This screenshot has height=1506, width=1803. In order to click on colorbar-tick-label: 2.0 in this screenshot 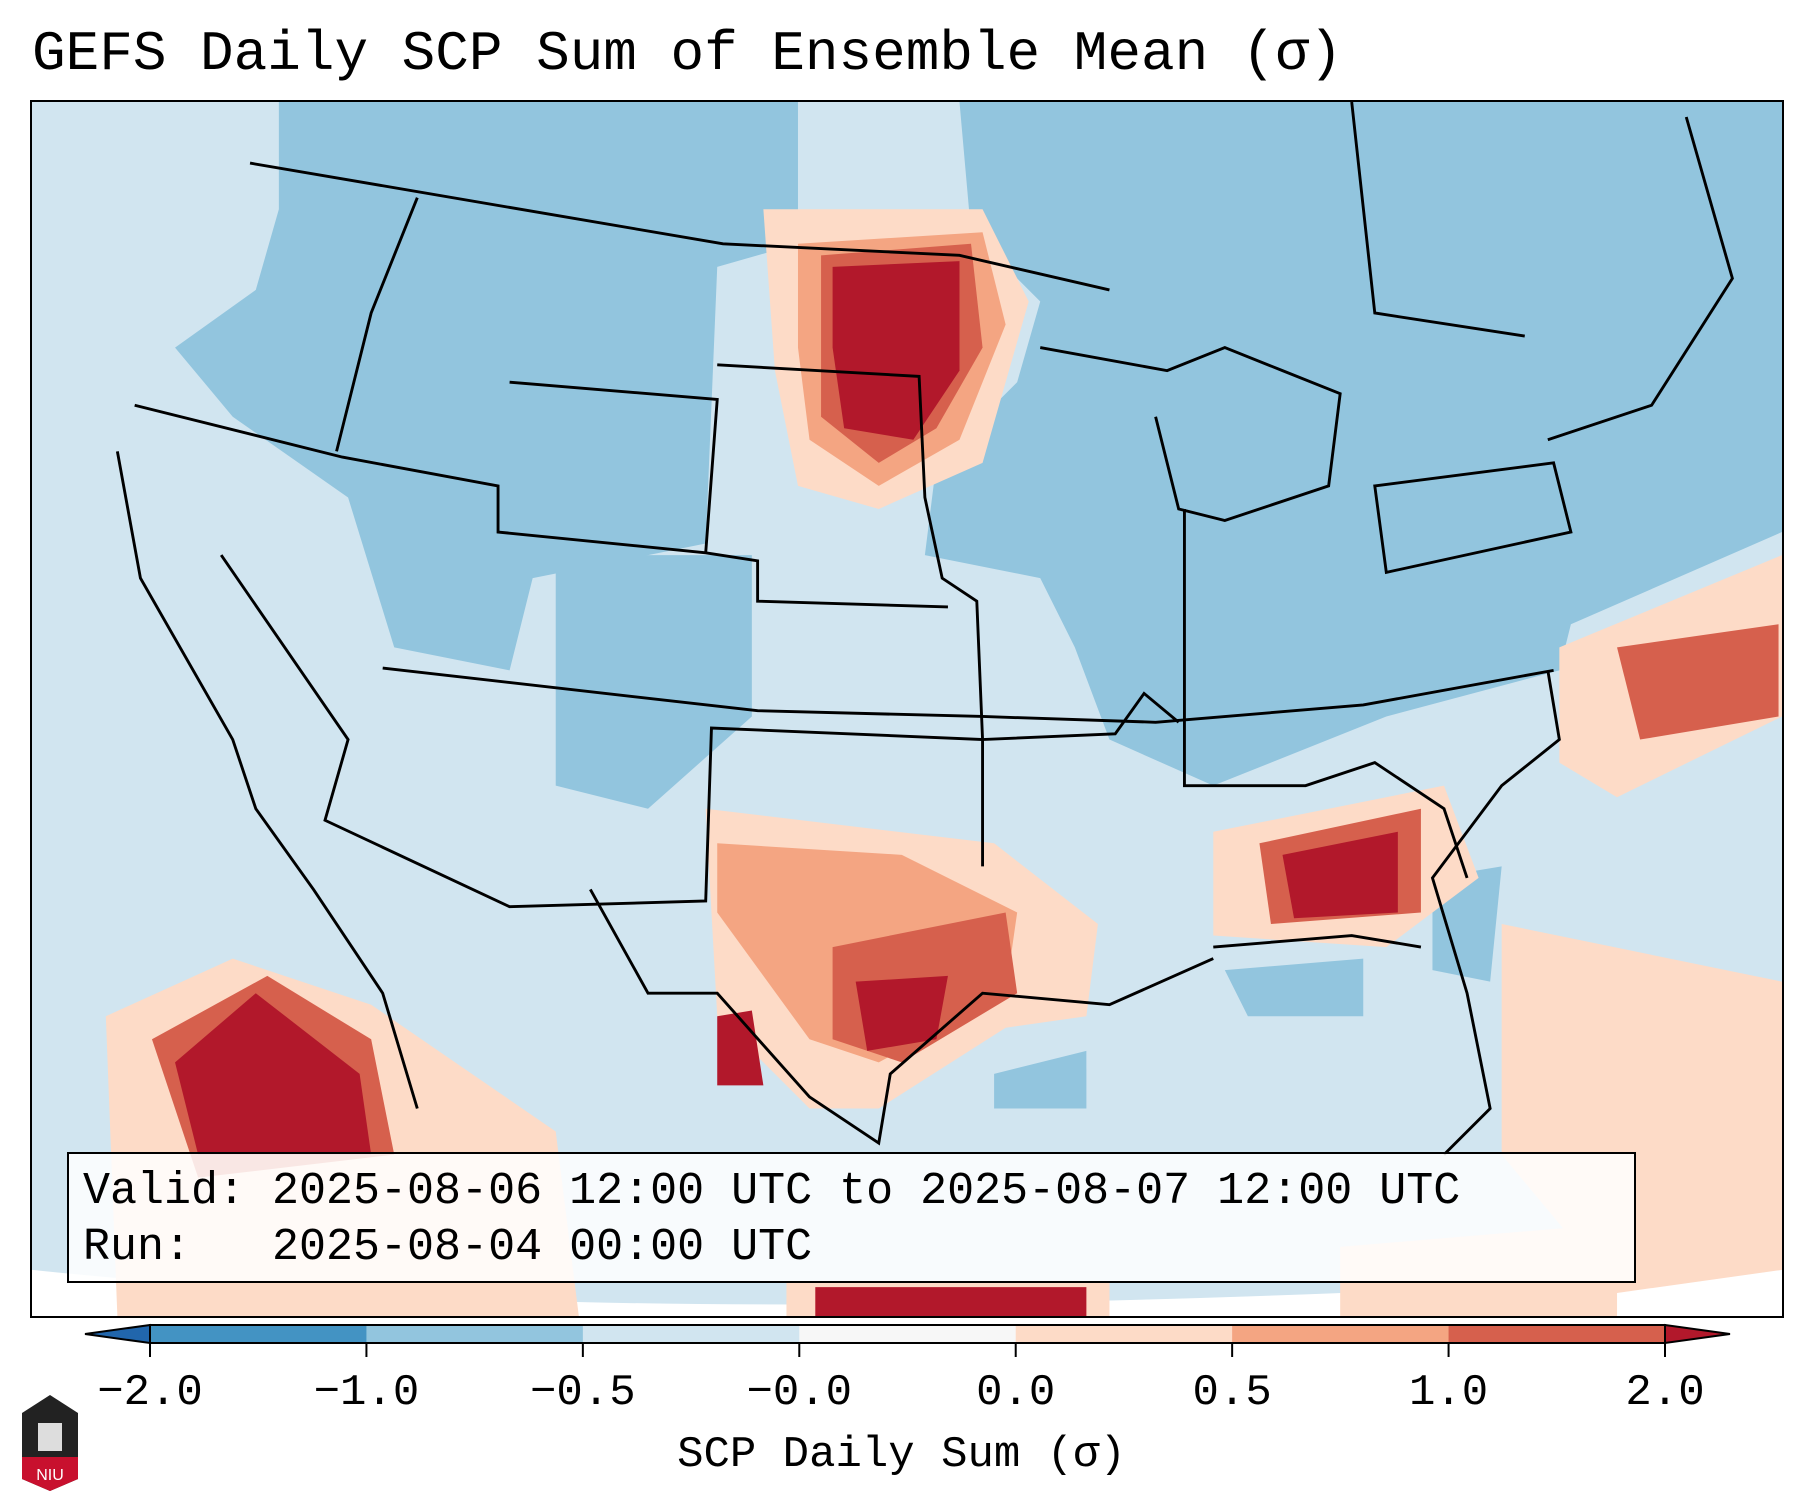, I will do `click(1665, 1393)`.